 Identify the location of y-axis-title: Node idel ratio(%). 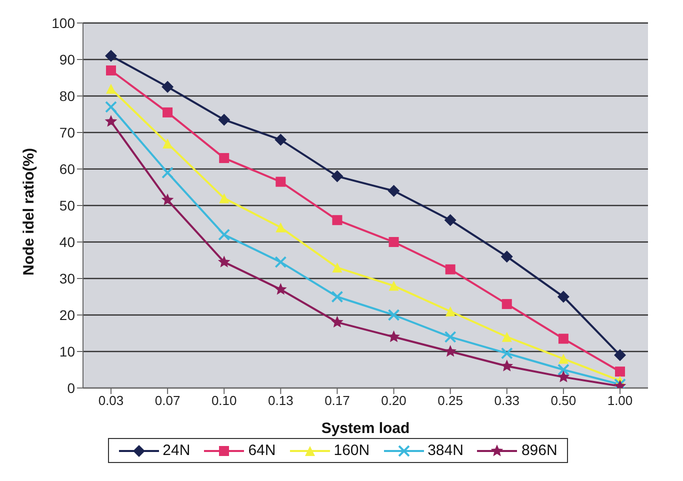
(29, 212).